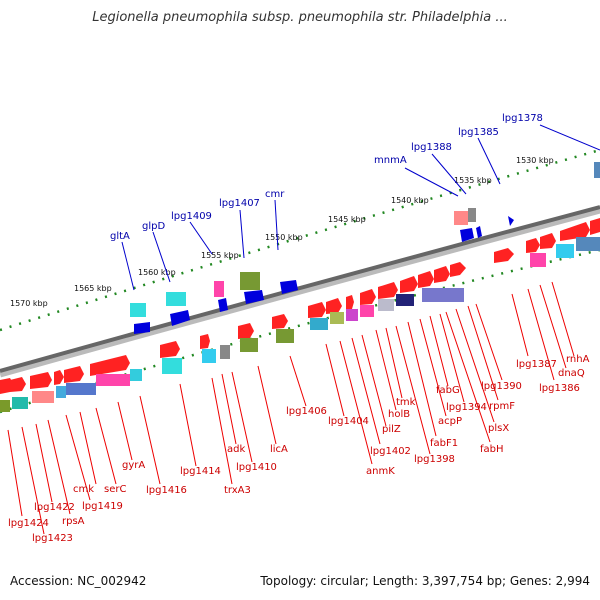 This screenshot has height=600, width=600. What do you see at coordinates (380, 471) in the screenshot?
I see `gene-label: anmK` at bounding box center [380, 471].